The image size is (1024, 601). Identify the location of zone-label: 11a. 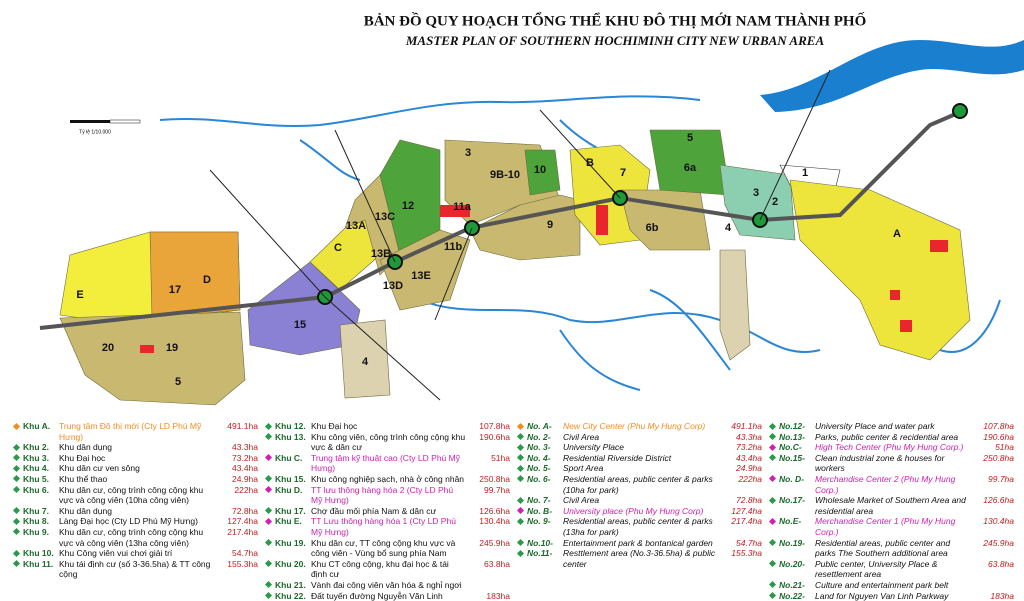
(462, 207).